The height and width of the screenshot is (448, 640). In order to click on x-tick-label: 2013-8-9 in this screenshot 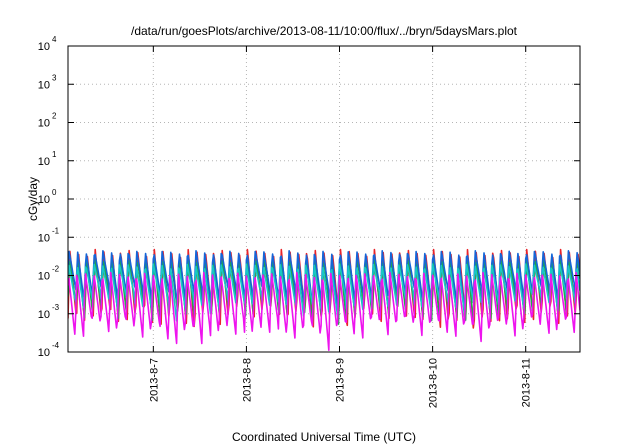, I will do `click(341, 380)`.